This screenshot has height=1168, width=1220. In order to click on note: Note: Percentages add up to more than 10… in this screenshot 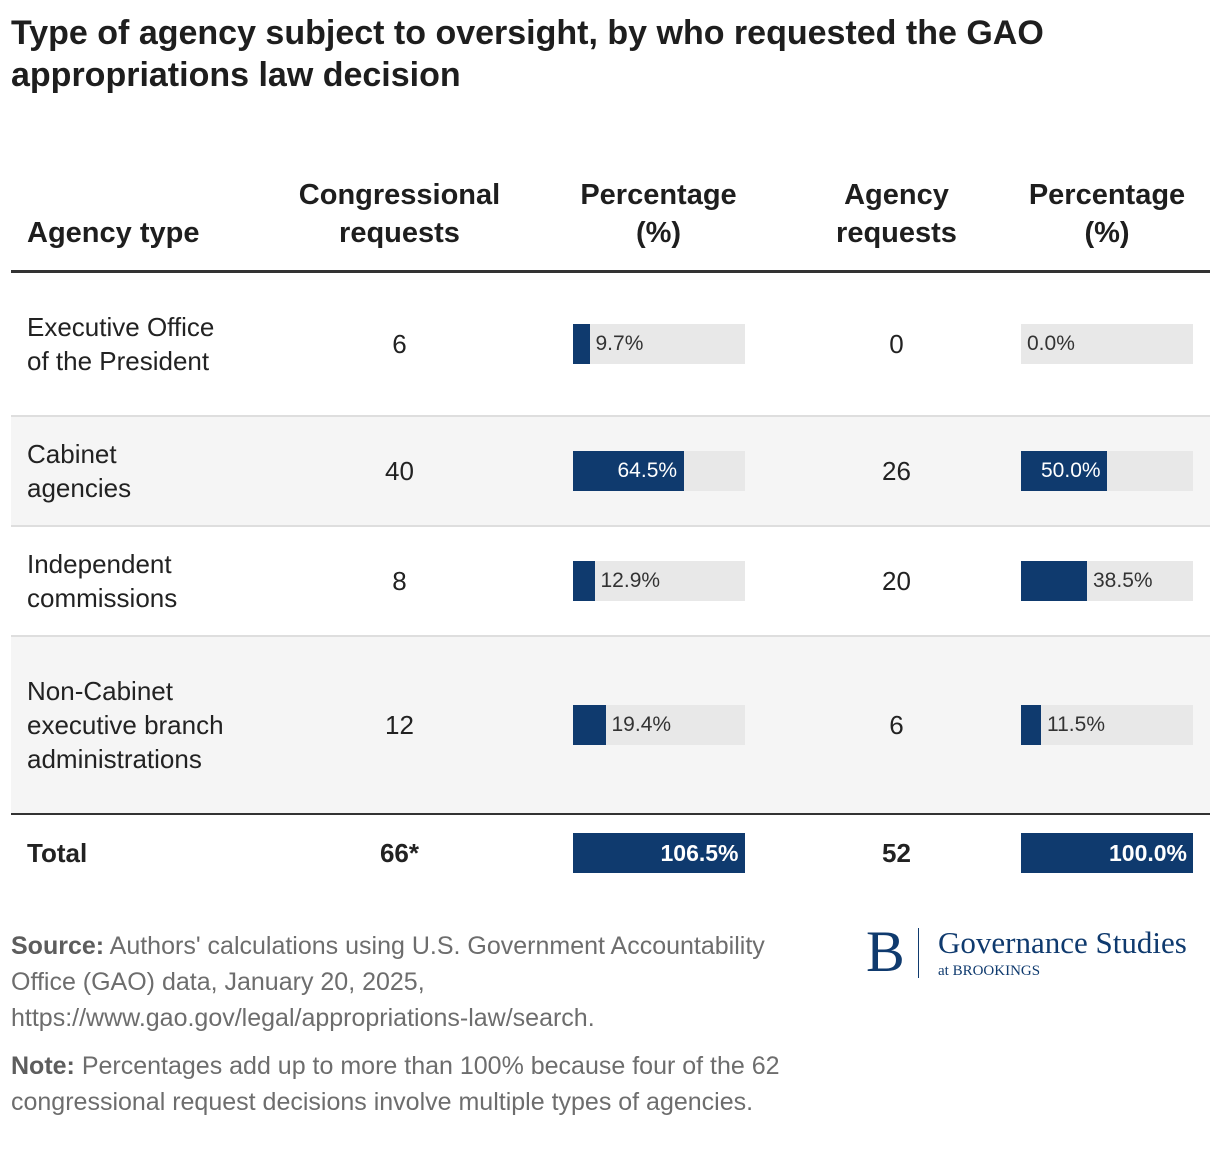, I will do `click(411, 1084)`.